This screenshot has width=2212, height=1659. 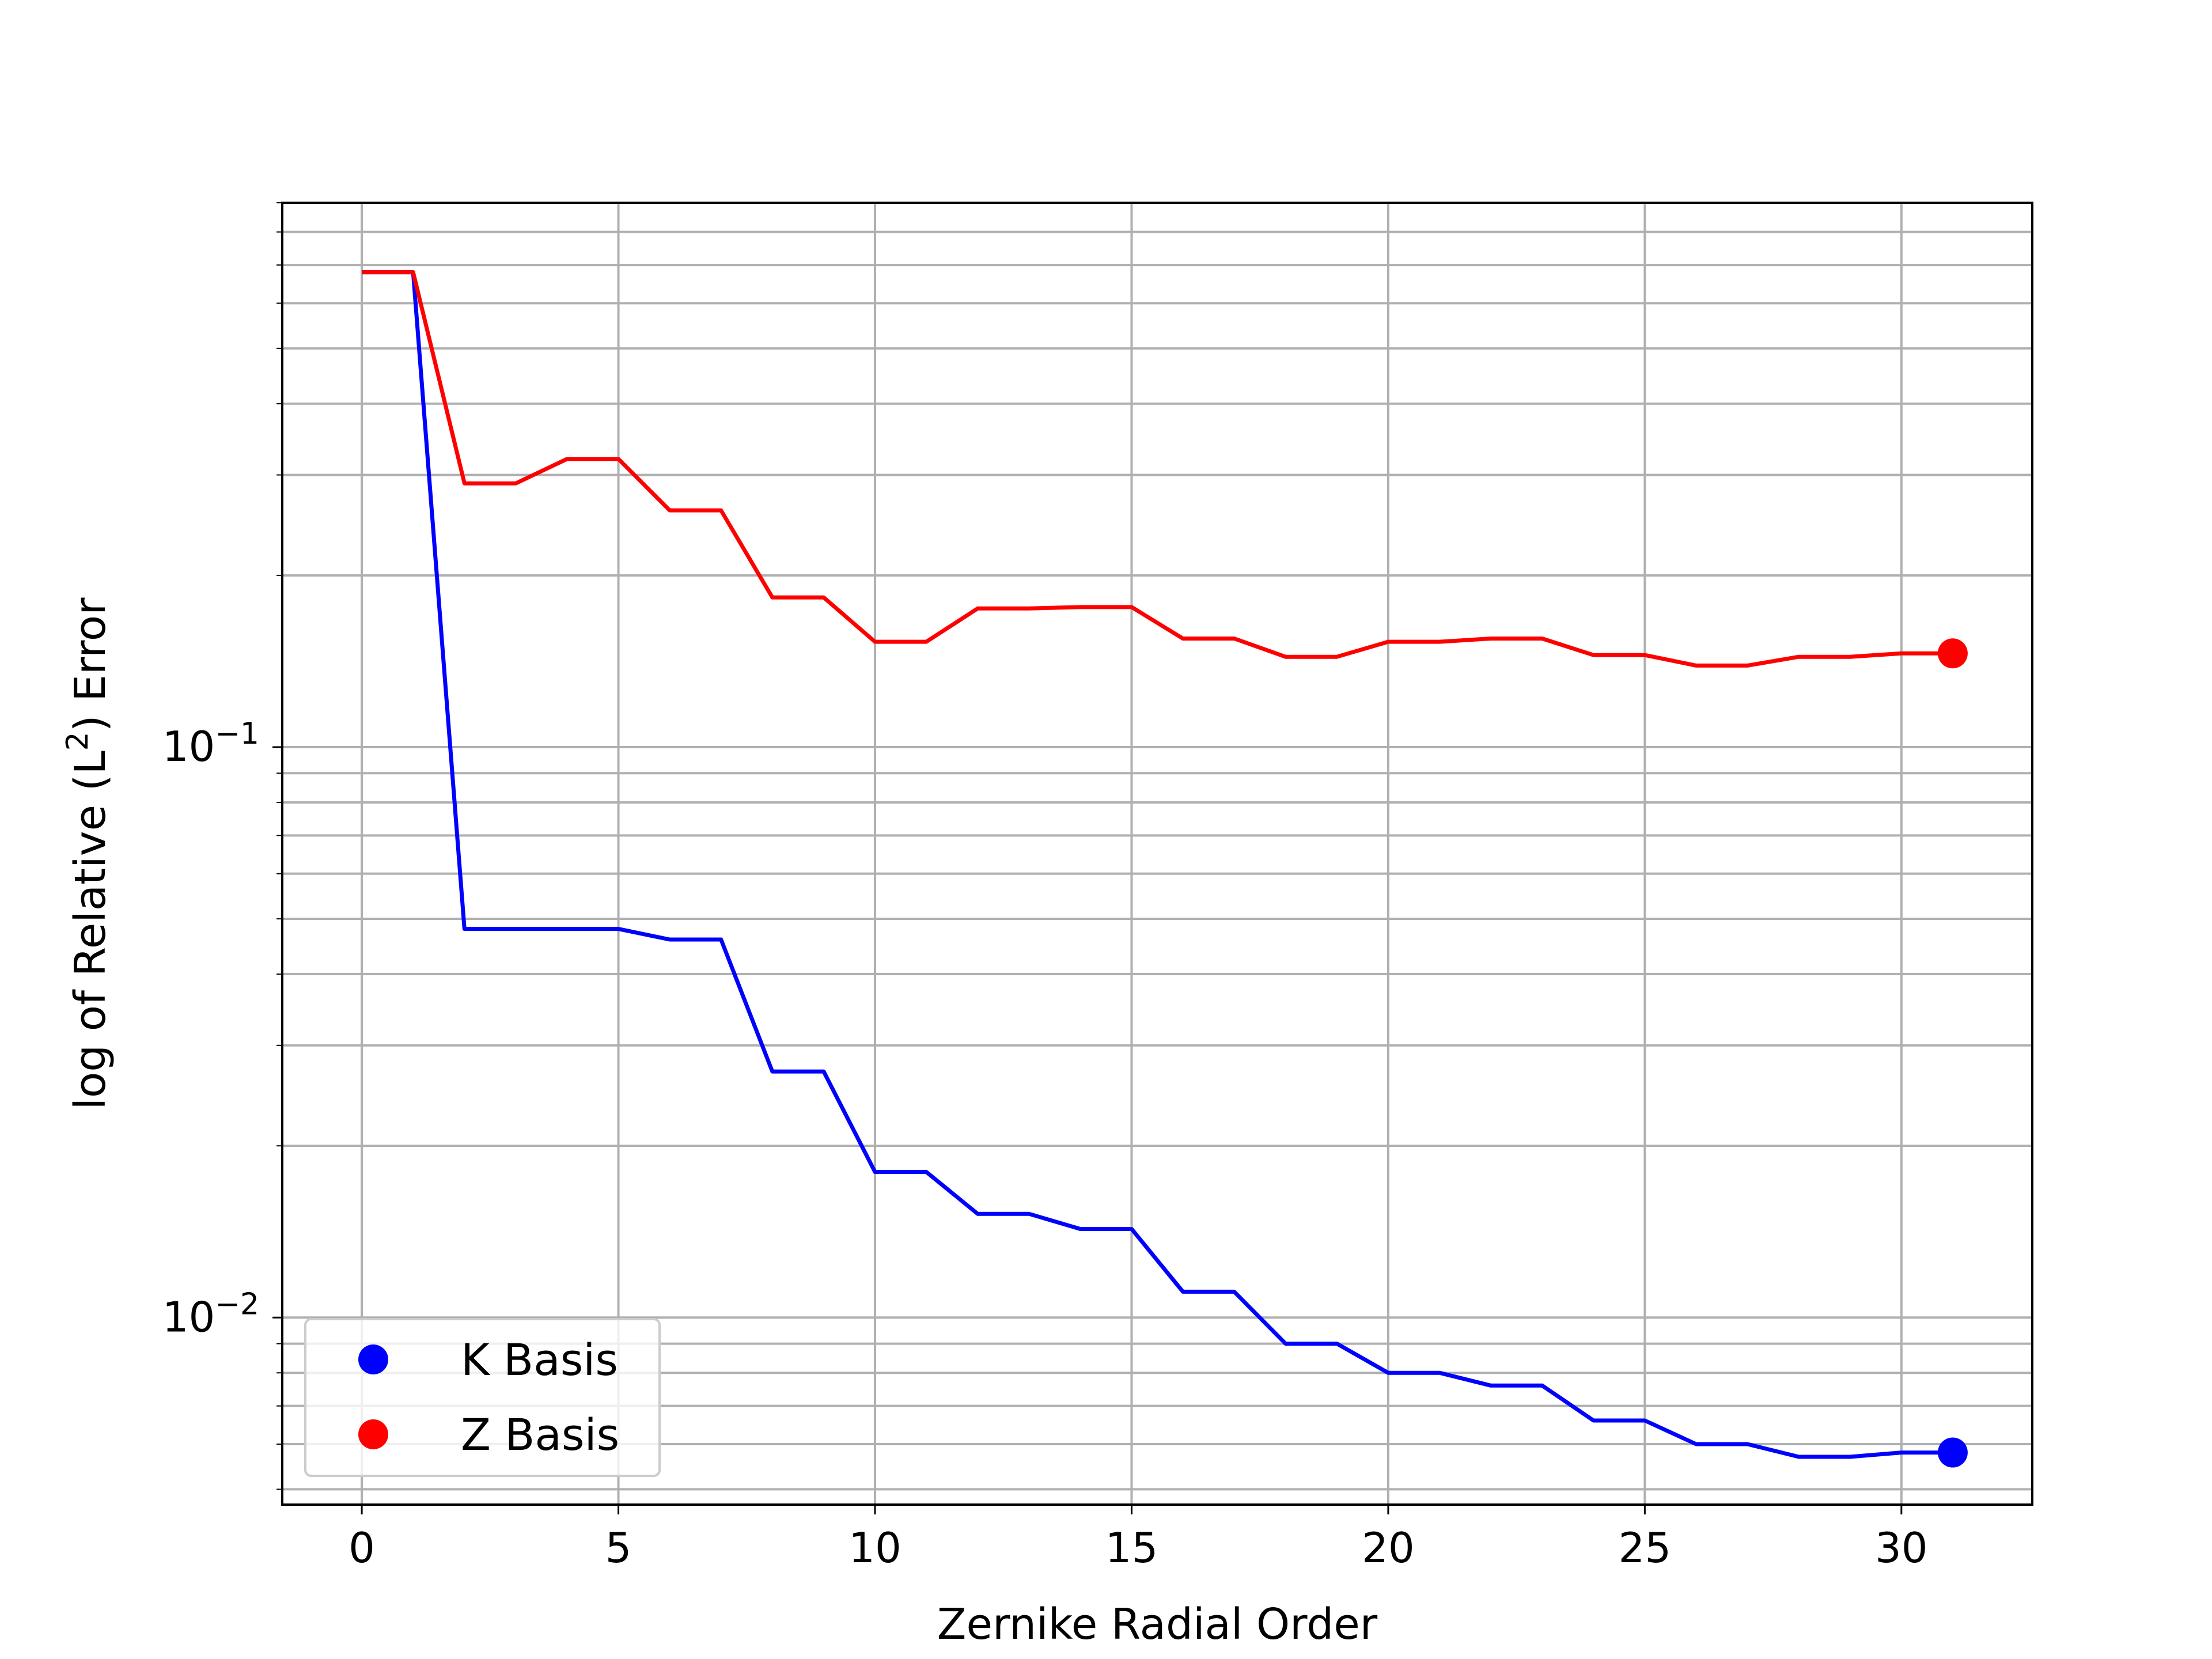 I want to click on x-tick-label: 5, so click(x=618, y=1548).